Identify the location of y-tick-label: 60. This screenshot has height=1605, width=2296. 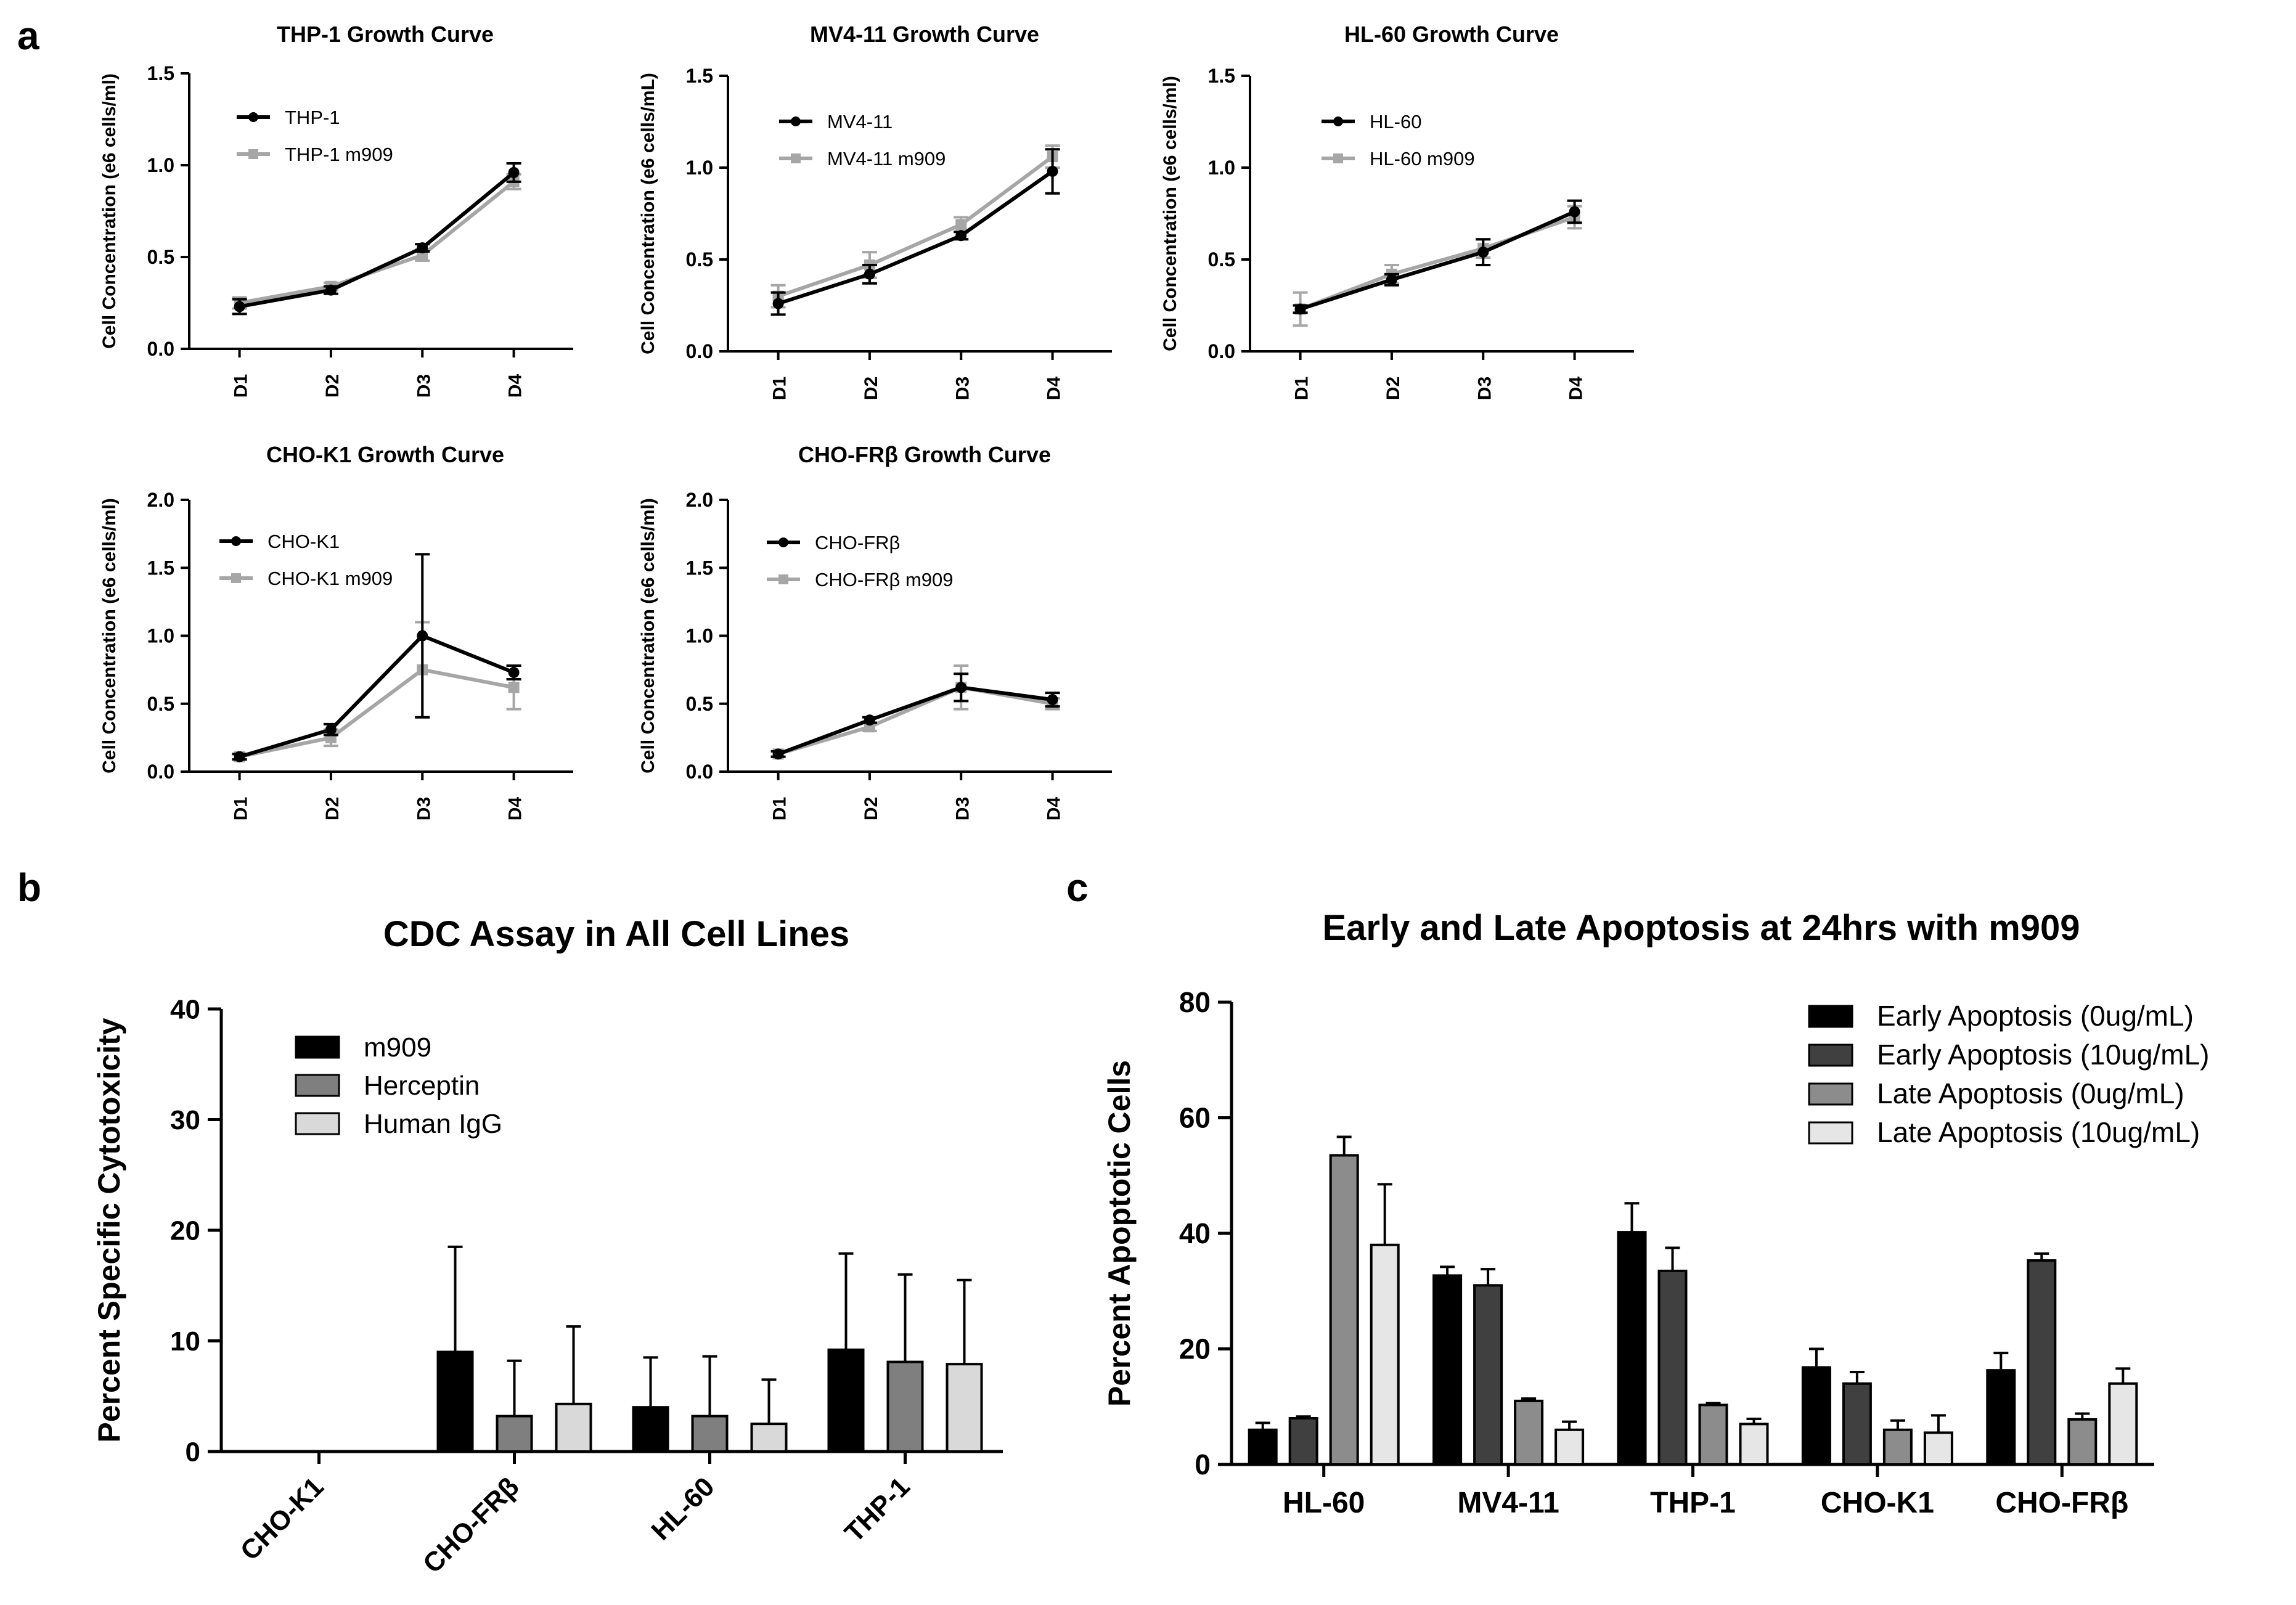
(1195, 1118).